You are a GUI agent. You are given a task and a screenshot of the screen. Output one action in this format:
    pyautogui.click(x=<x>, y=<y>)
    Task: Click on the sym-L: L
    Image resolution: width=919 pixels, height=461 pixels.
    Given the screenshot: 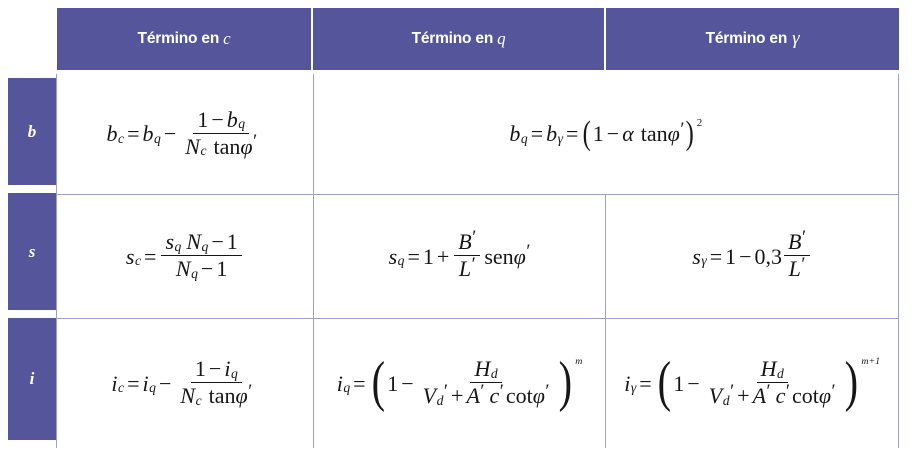 What is the action you would take?
    pyautogui.click(x=465, y=269)
    